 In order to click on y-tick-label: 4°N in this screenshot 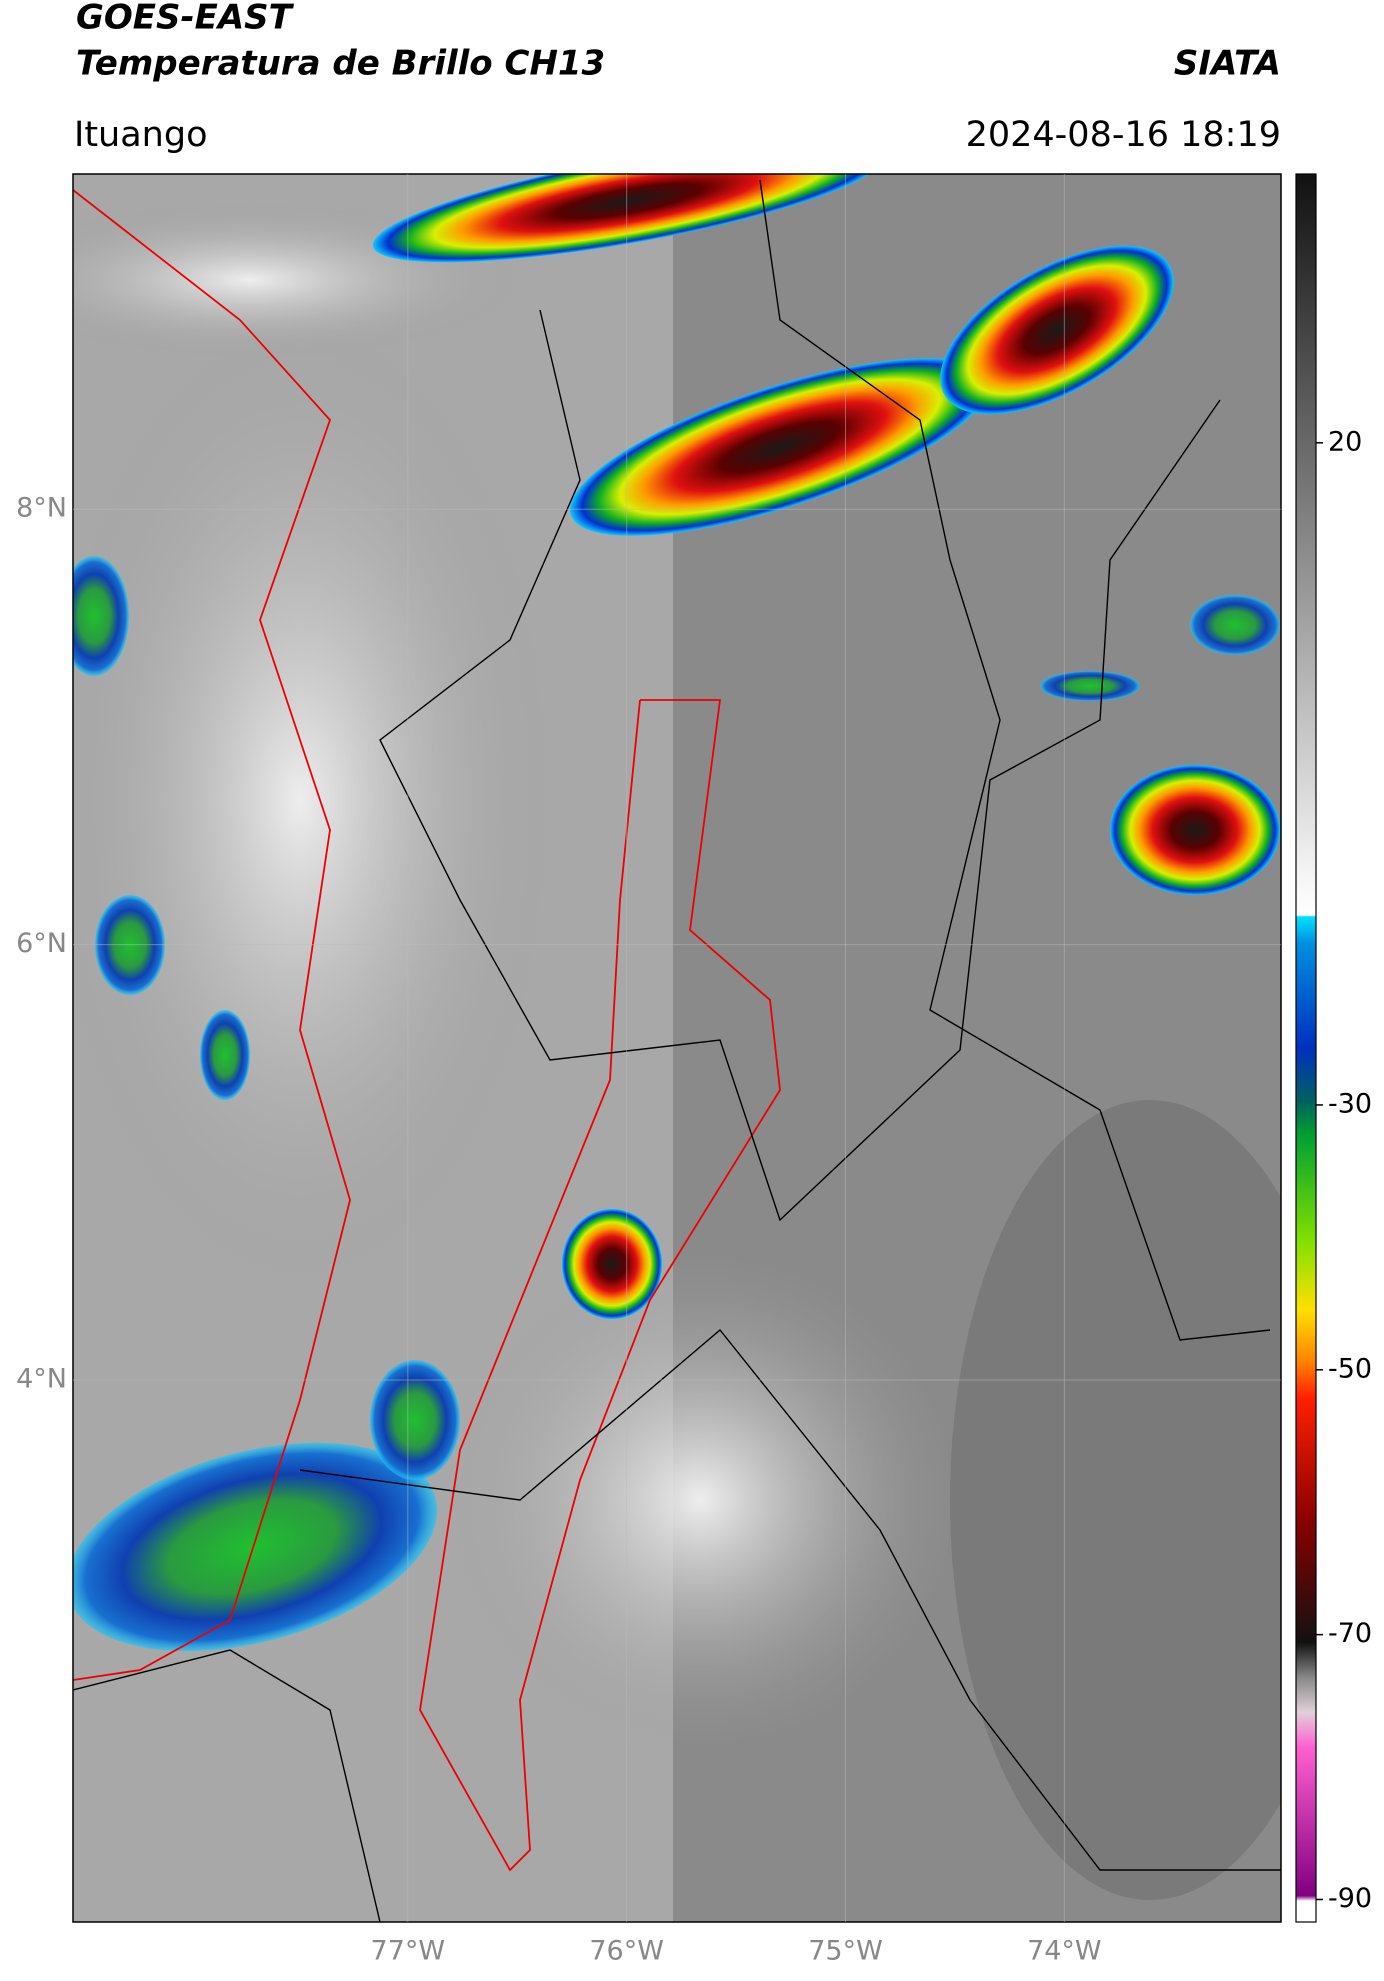, I will do `click(41, 1378)`.